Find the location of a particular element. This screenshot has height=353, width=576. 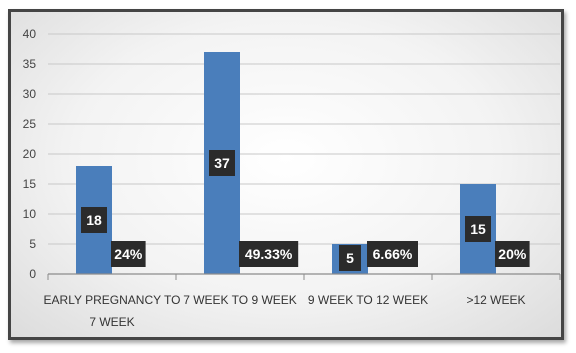

x-tick-label: 9 WEEK TO 12 WEEK is located at coordinates (368, 300).